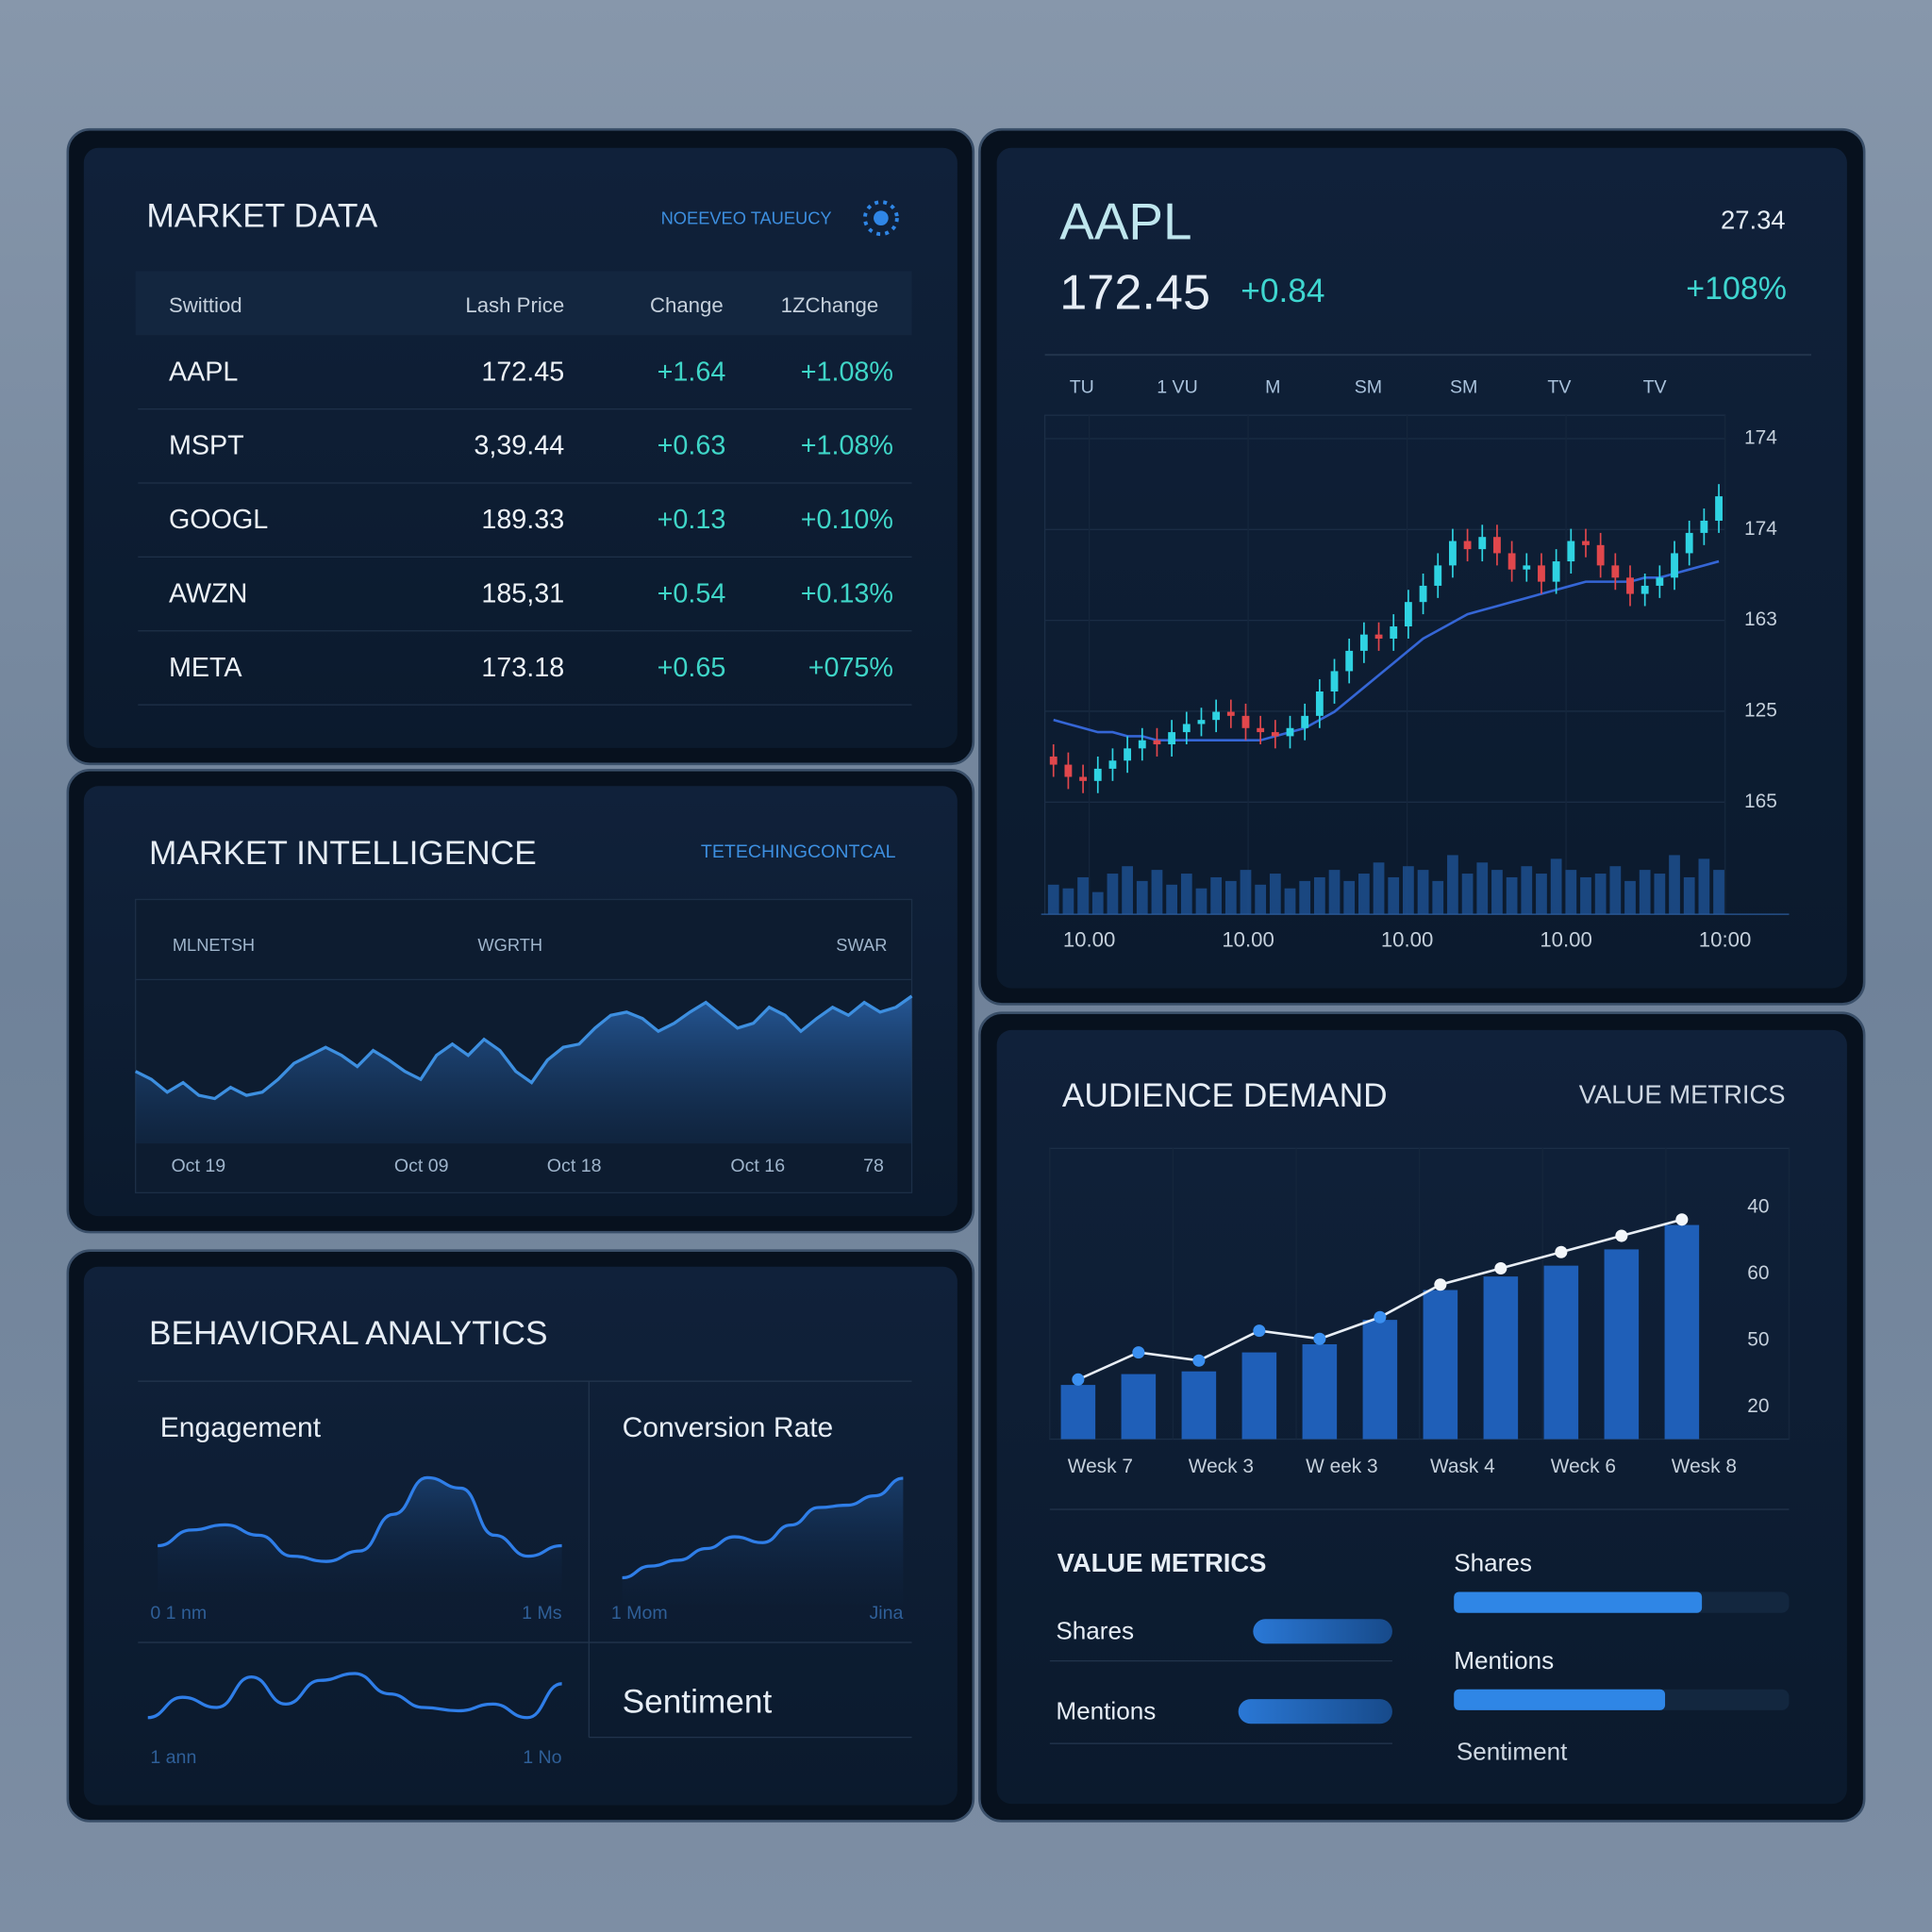  Describe the element at coordinates (204, 372) in the screenshot. I see `cell-symbol: AAPL` at that location.